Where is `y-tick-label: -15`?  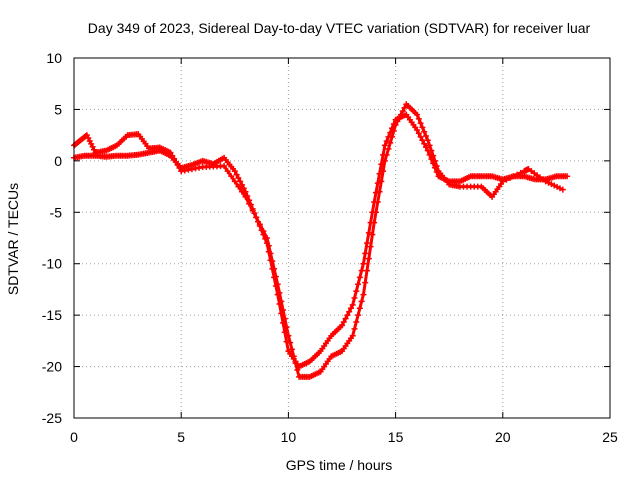
y-tick-label: -15 is located at coordinates (52, 315).